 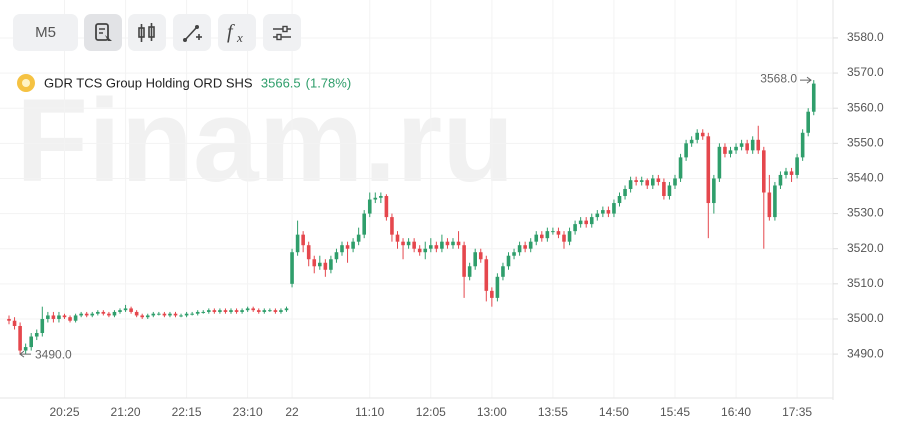 What do you see at coordinates (45, 32) in the screenshot?
I see `timeframe-button: M5` at bounding box center [45, 32].